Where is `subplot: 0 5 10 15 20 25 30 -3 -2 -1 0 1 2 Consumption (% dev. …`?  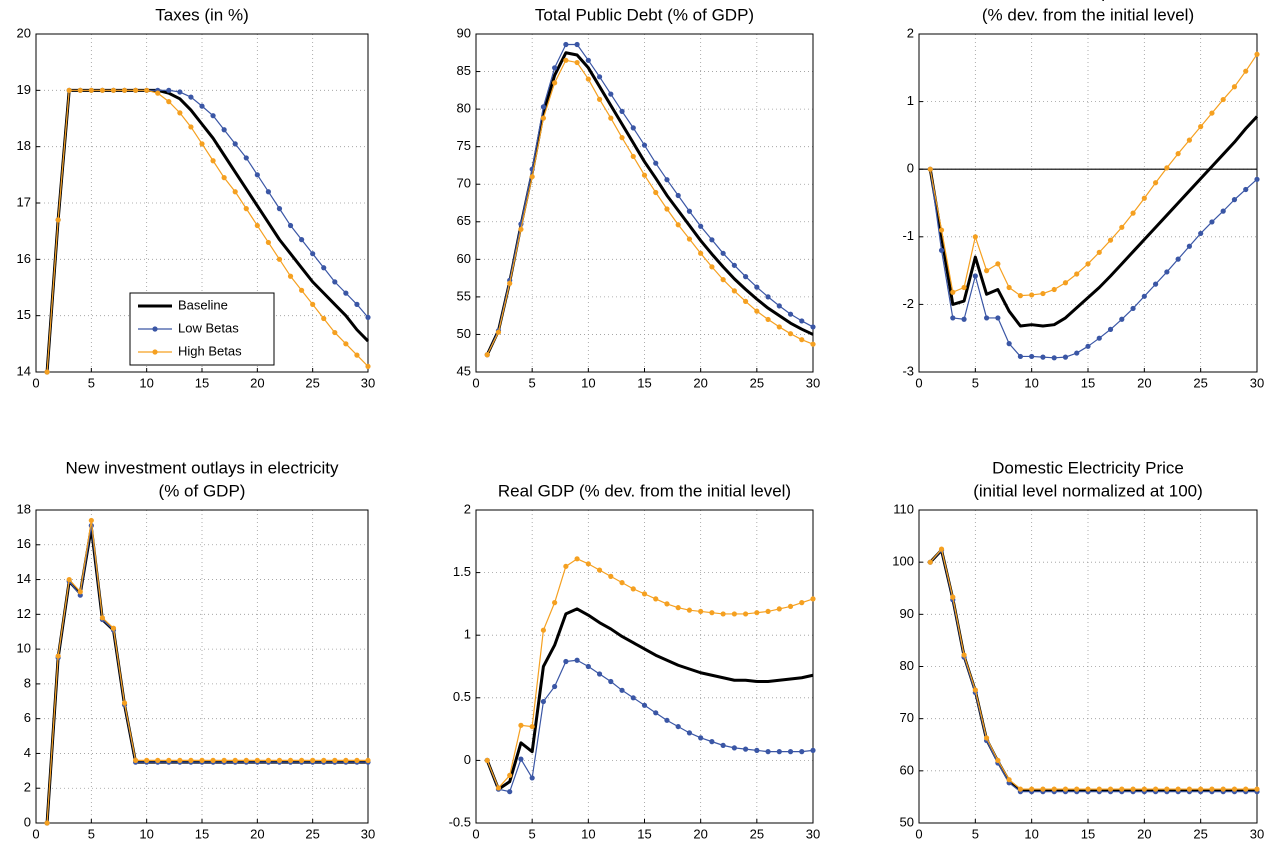
subplot: 0 5 10 15 20 25 30 -3 -2 -1 0 1 2 Consumption (% dev. … is located at coordinates (1083, 195).